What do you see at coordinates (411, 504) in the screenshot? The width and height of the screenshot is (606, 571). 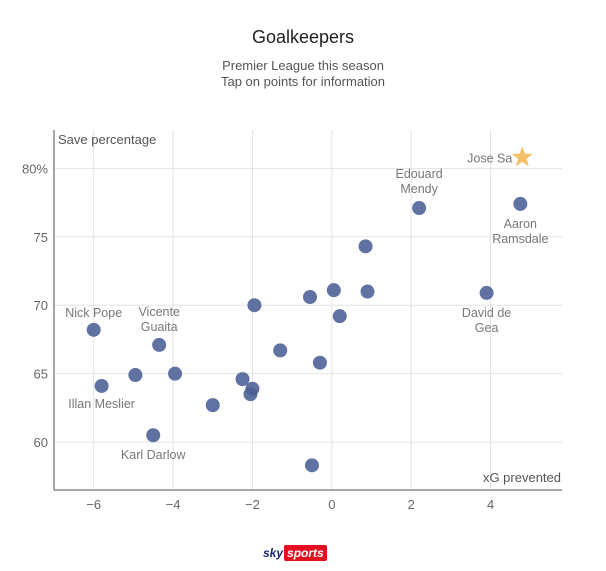 I see `x-tick-label: 2` at bounding box center [411, 504].